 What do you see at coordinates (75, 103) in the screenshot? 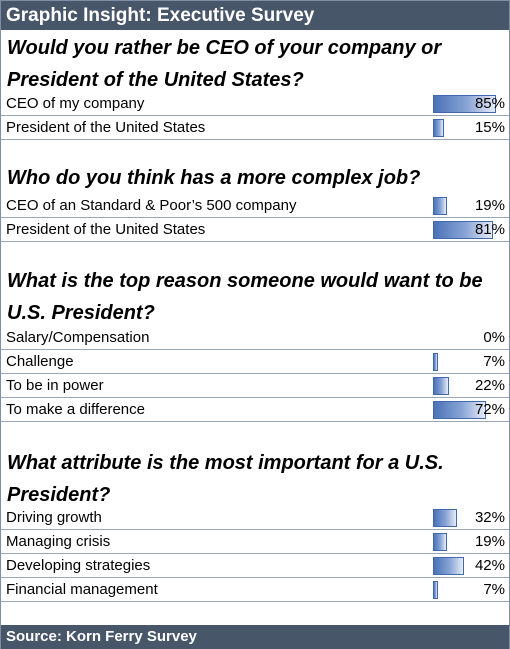
I see `answer-label: CEO of my company` at bounding box center [75, 103].